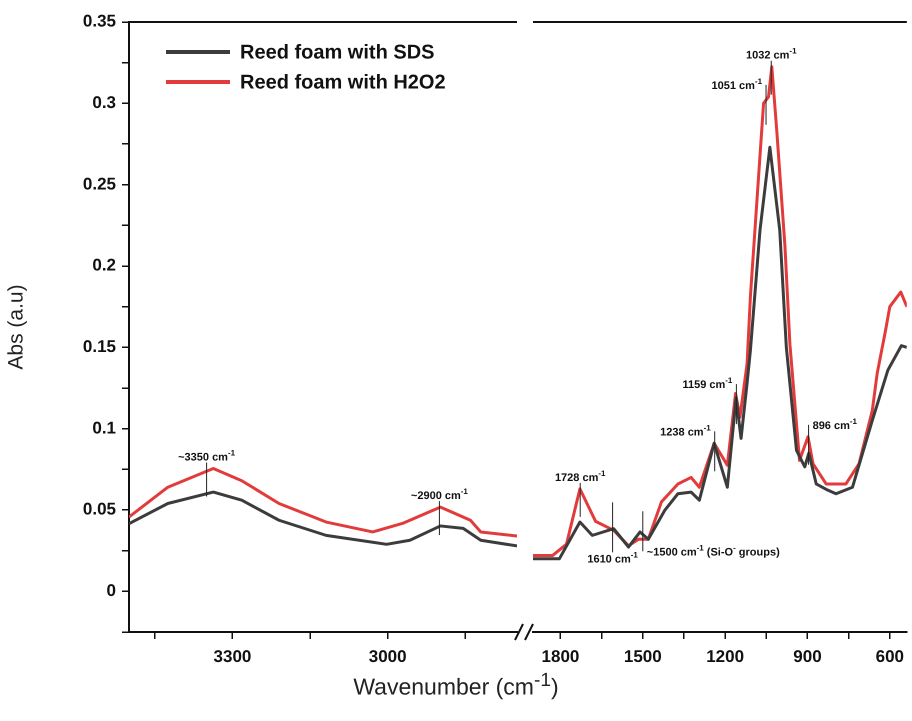  I want to click on x-tick-label: 3000, so click(387, 656).